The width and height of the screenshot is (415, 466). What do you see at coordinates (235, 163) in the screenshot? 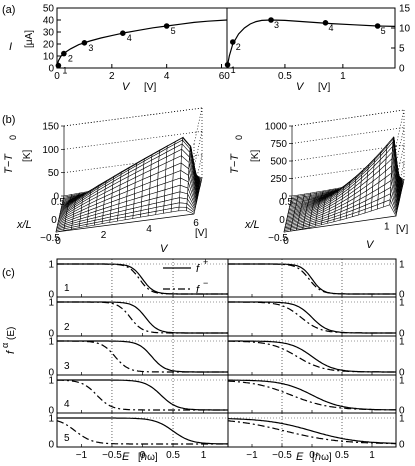
I see `panel-b-right-zlabel: T−T` at bounding box center [235, 163].